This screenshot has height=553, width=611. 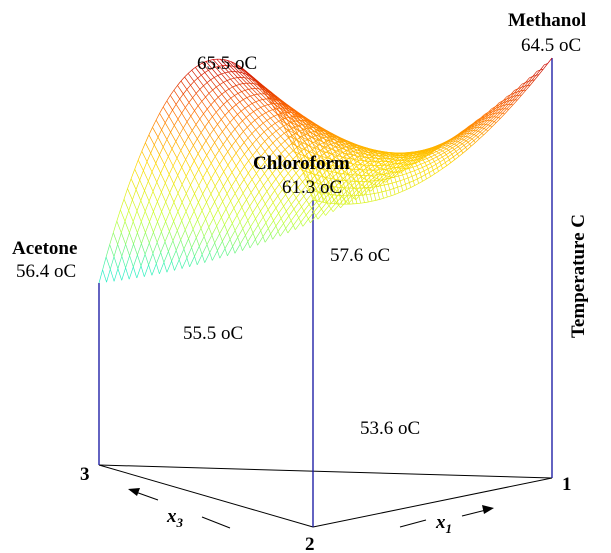 I want to click on mesh-segment-2076, so click(x=302, y=118).